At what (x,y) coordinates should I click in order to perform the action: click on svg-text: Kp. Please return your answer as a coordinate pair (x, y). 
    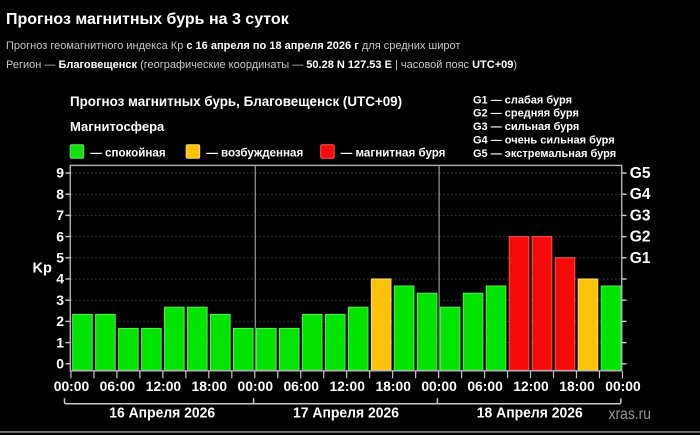
    Looking at the image, I should click on (42, 268).